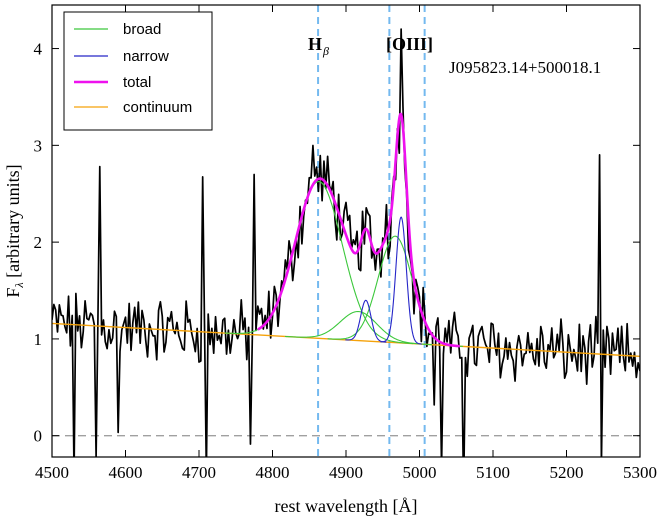 Image resolution: width=665 pixels, height=520 pixels. What do you see at coordinates (146, 56) in the screenshot?
I see `legend-label-narrow: narrow` at bounding box center [146, 56].